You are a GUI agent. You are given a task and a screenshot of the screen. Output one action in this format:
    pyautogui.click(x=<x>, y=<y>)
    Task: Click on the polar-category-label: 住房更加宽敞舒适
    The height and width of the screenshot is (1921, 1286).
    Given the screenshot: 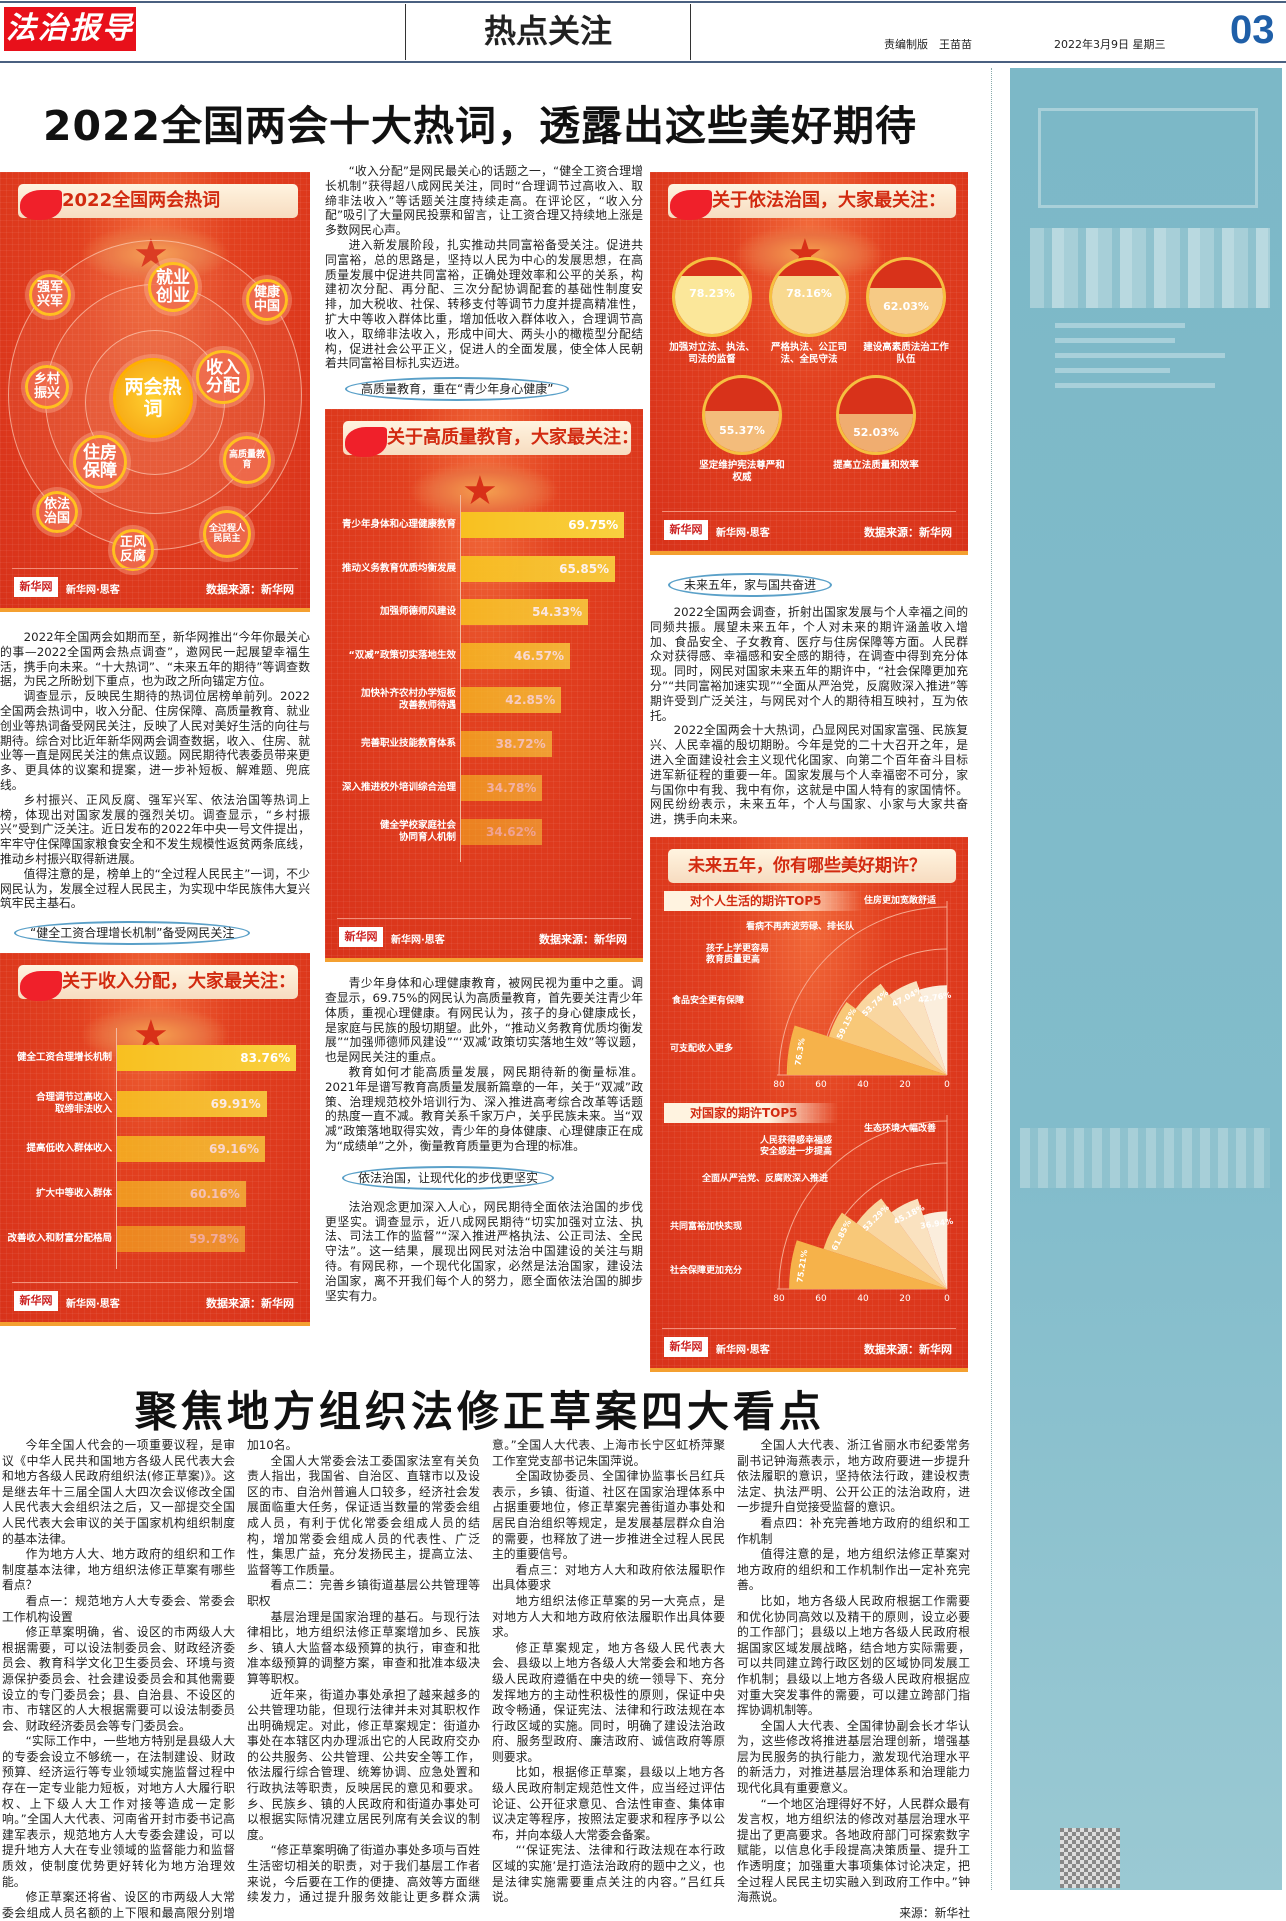 What is the action you would take?
    pyautogui.click(x=900, y=900)
    